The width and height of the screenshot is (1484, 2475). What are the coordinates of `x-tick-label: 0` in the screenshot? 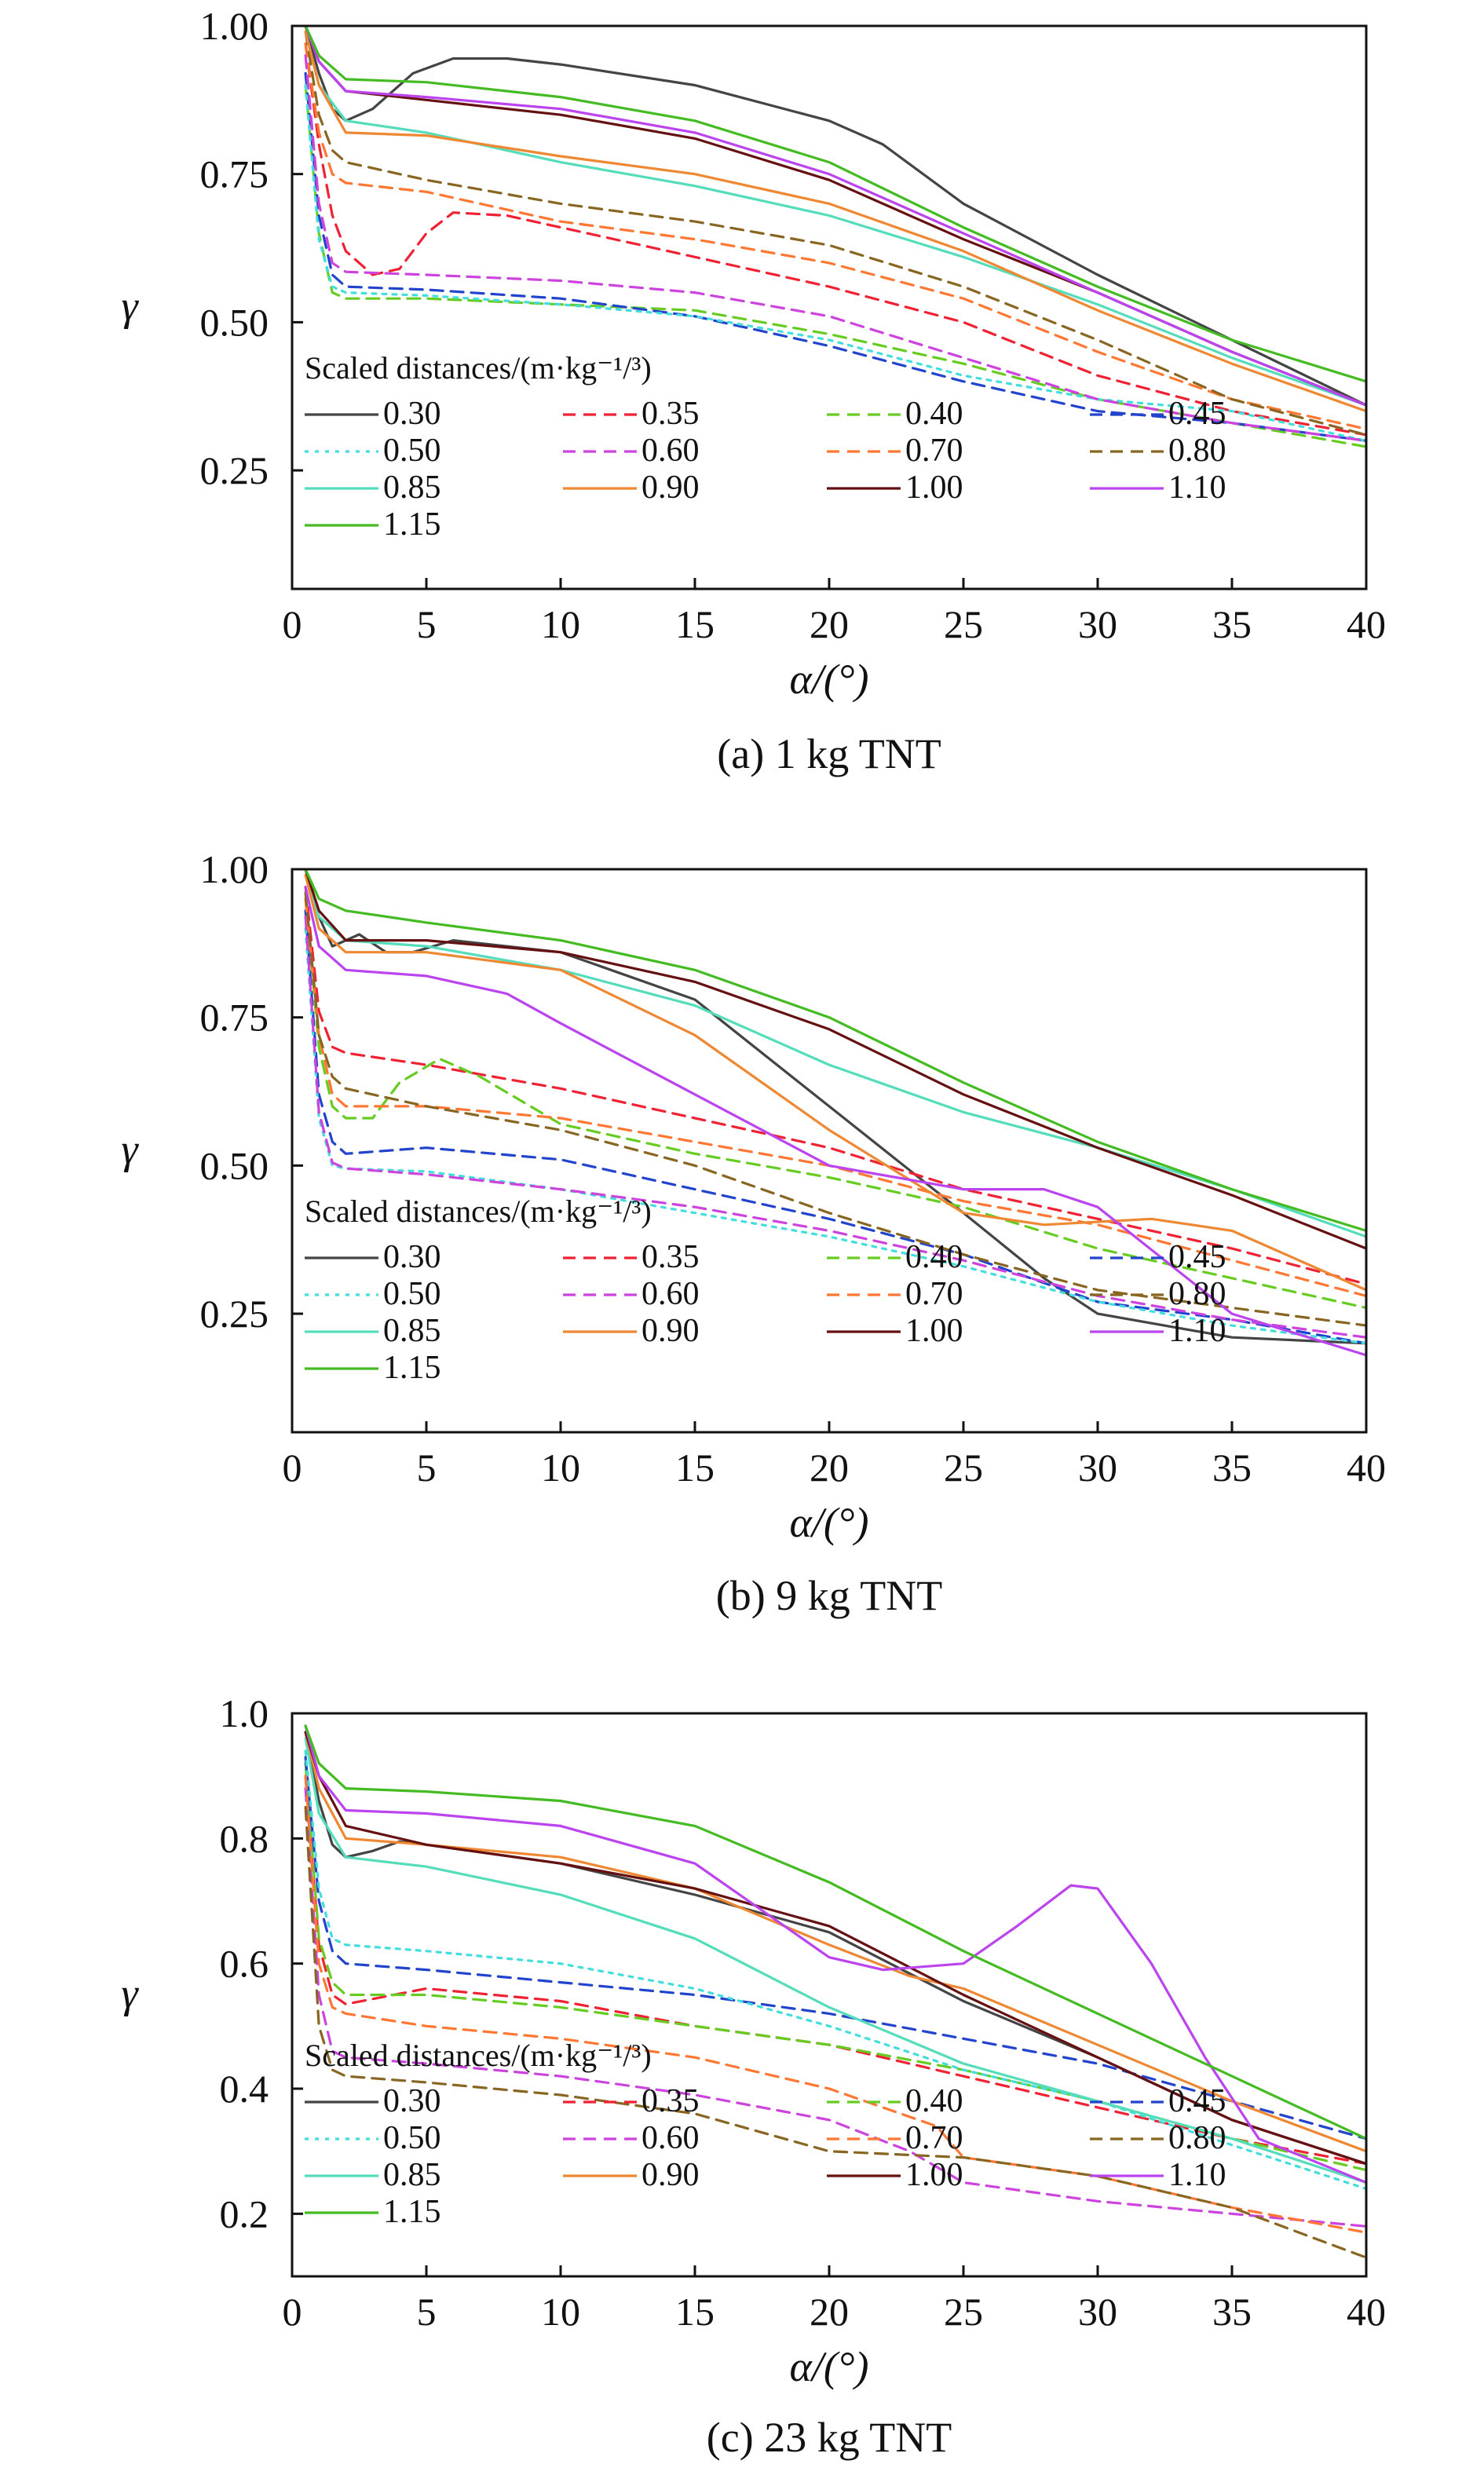 It's located at (293, 2312).